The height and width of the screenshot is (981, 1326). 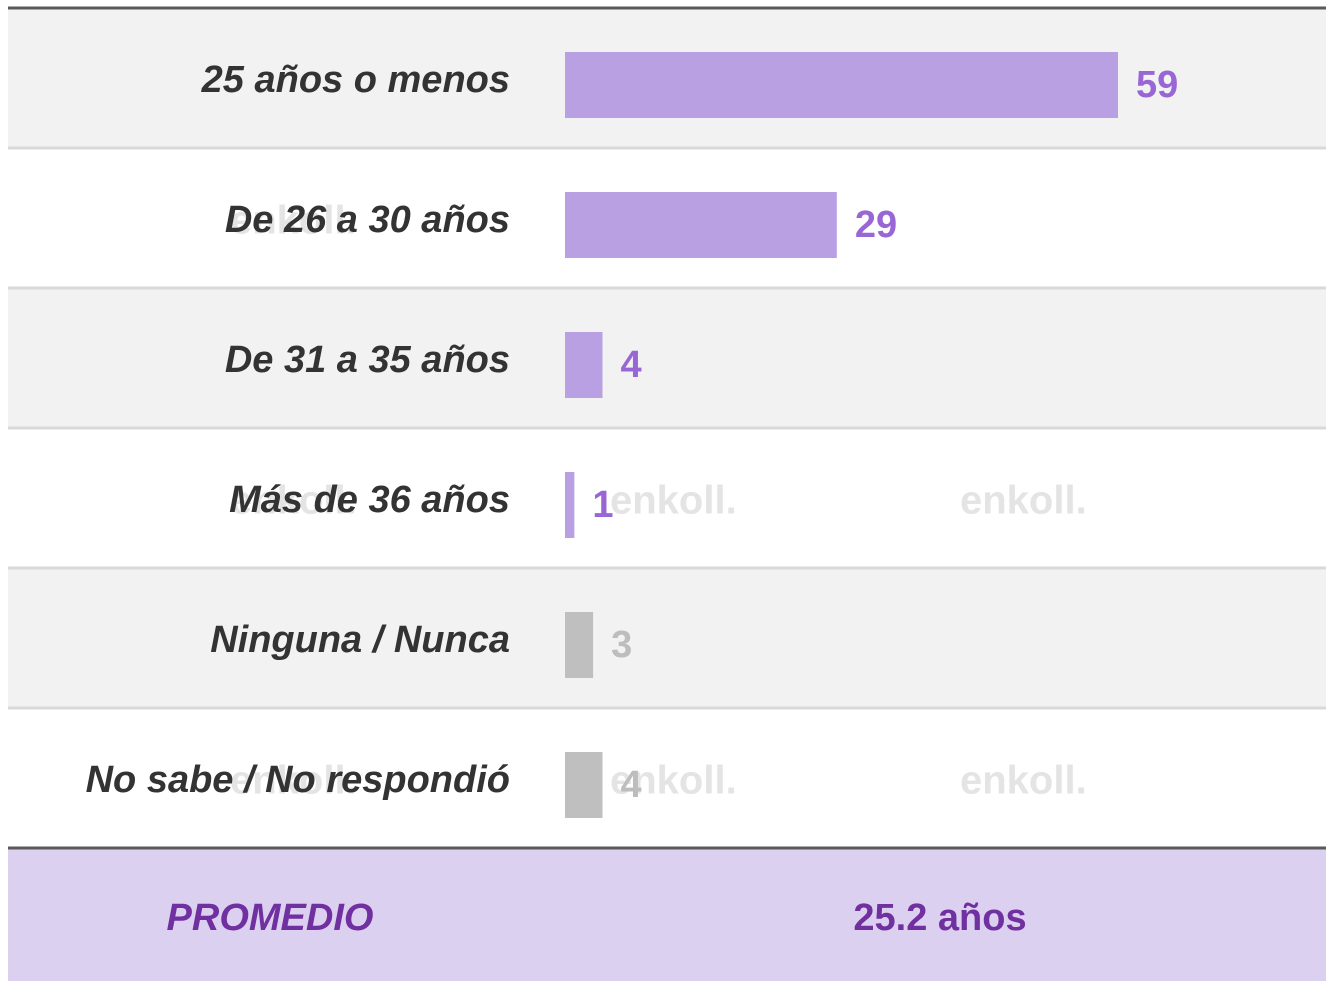 What do you see at coordinates (369, 500) in the screenshot?
I see `category-label: Más de 36 años` at bounding box center [369, 500].